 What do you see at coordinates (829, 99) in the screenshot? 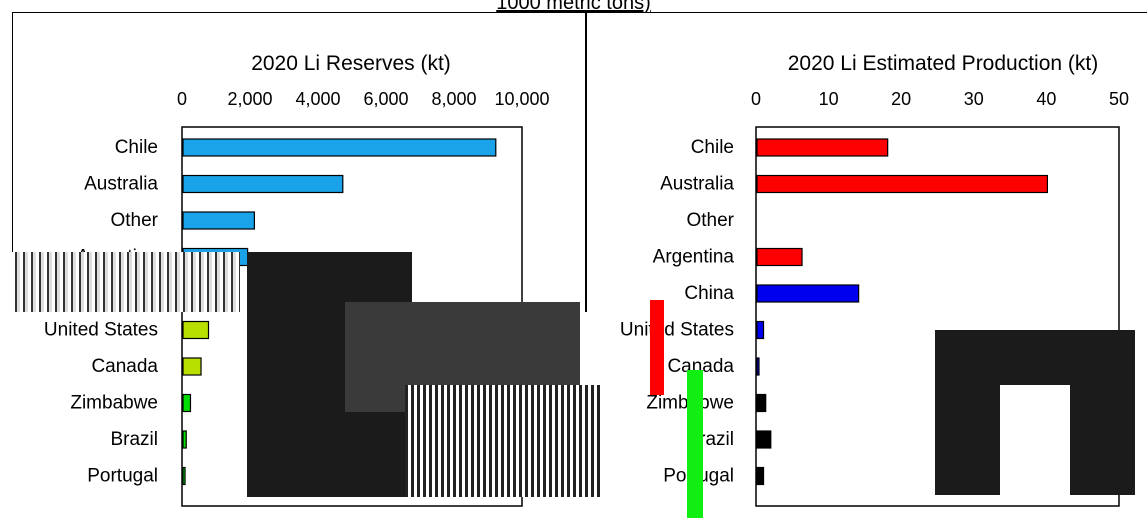
I see `x-tick-label: 10` at bounding box center [829, 99].